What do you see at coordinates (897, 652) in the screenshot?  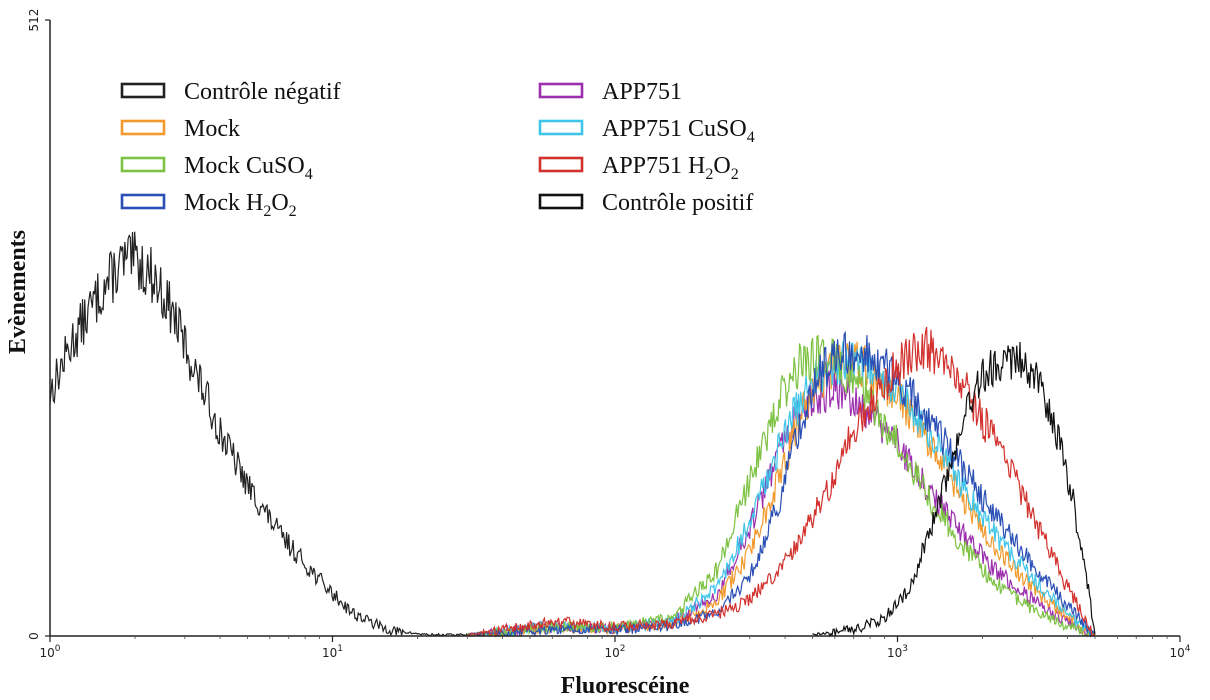 I see `x-tick-label: 10³` at bounding box center [897, 652].